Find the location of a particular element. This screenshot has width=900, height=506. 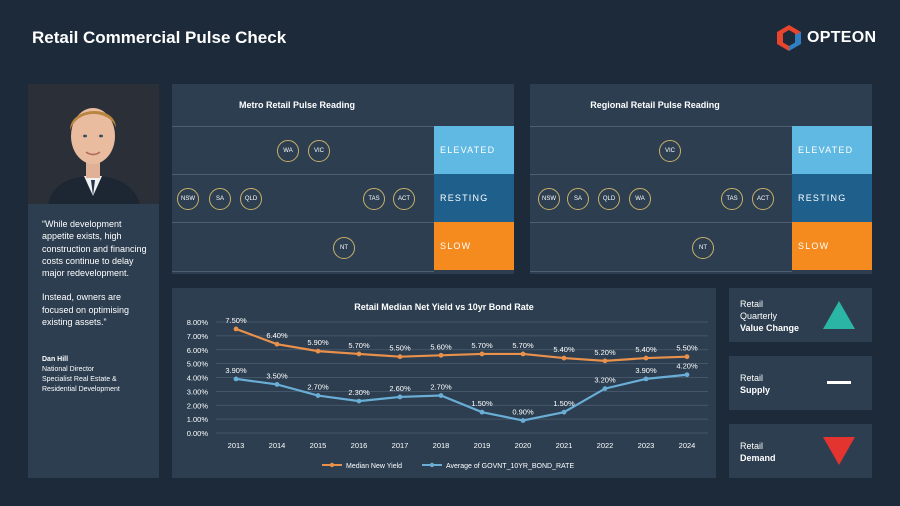

demand-line1: Retail is located at coordinates (752, 446).